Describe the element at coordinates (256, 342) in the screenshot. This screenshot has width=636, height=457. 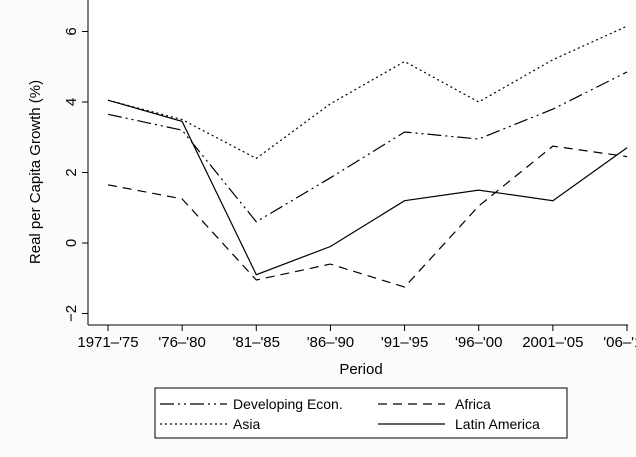
I see `x-tick-label: '81–'85` at that location.